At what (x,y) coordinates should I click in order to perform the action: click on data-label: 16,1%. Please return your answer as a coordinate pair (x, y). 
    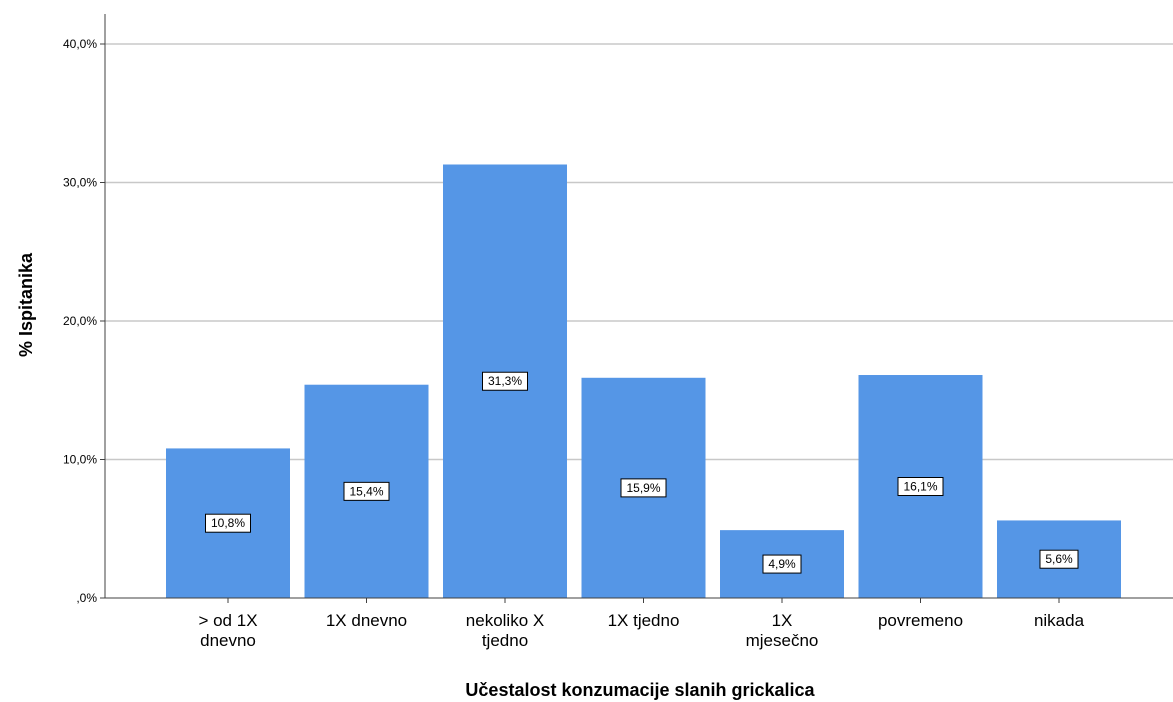
    Looking at the image, I should click on (920, 487).